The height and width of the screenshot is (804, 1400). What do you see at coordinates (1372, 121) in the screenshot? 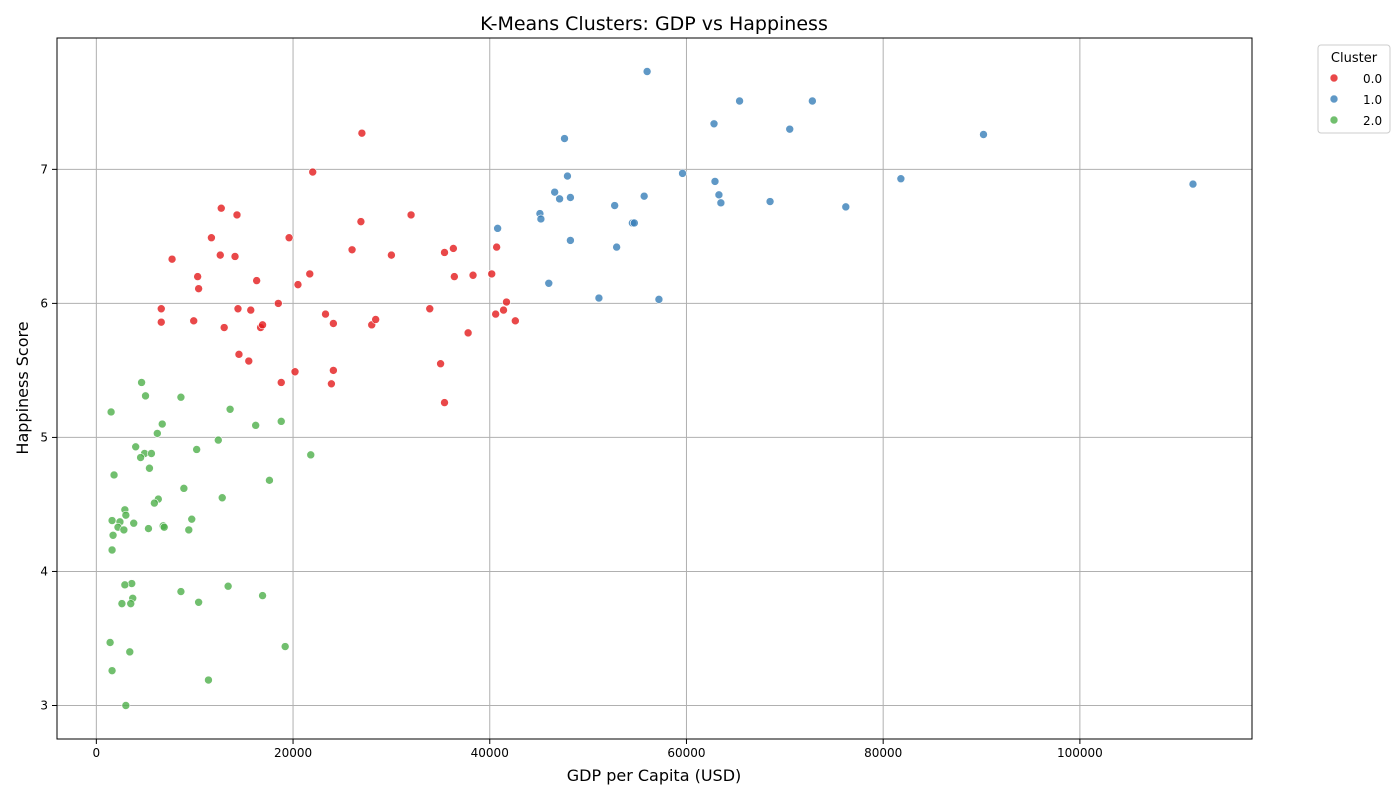
I see `legend-label: 2.0` at bounding box center [1372, 121].